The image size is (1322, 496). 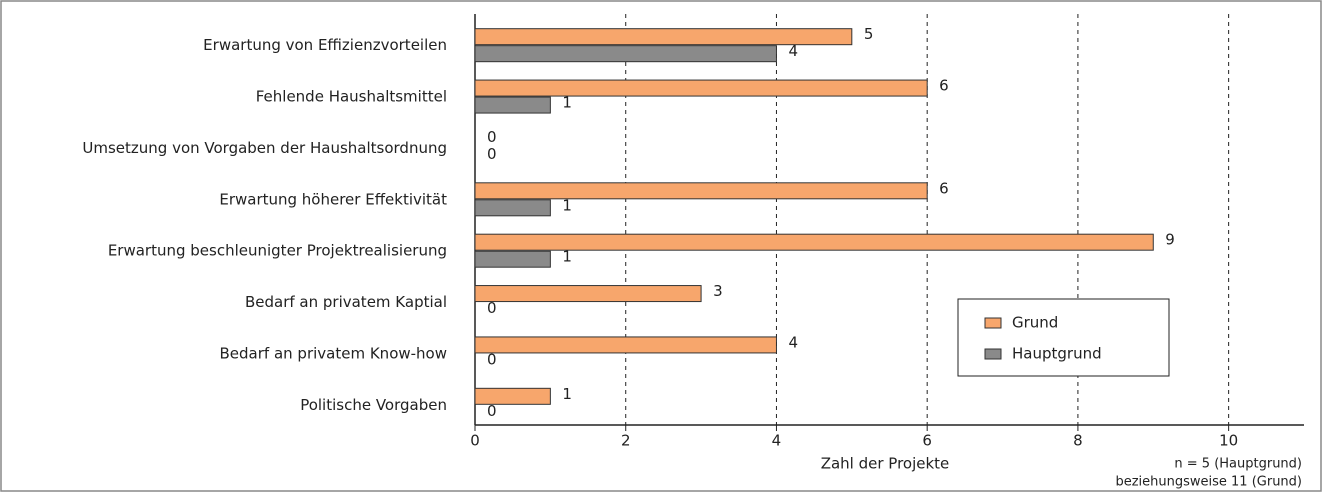 I want to click on value-label: 5, so click(x=869, y=34).